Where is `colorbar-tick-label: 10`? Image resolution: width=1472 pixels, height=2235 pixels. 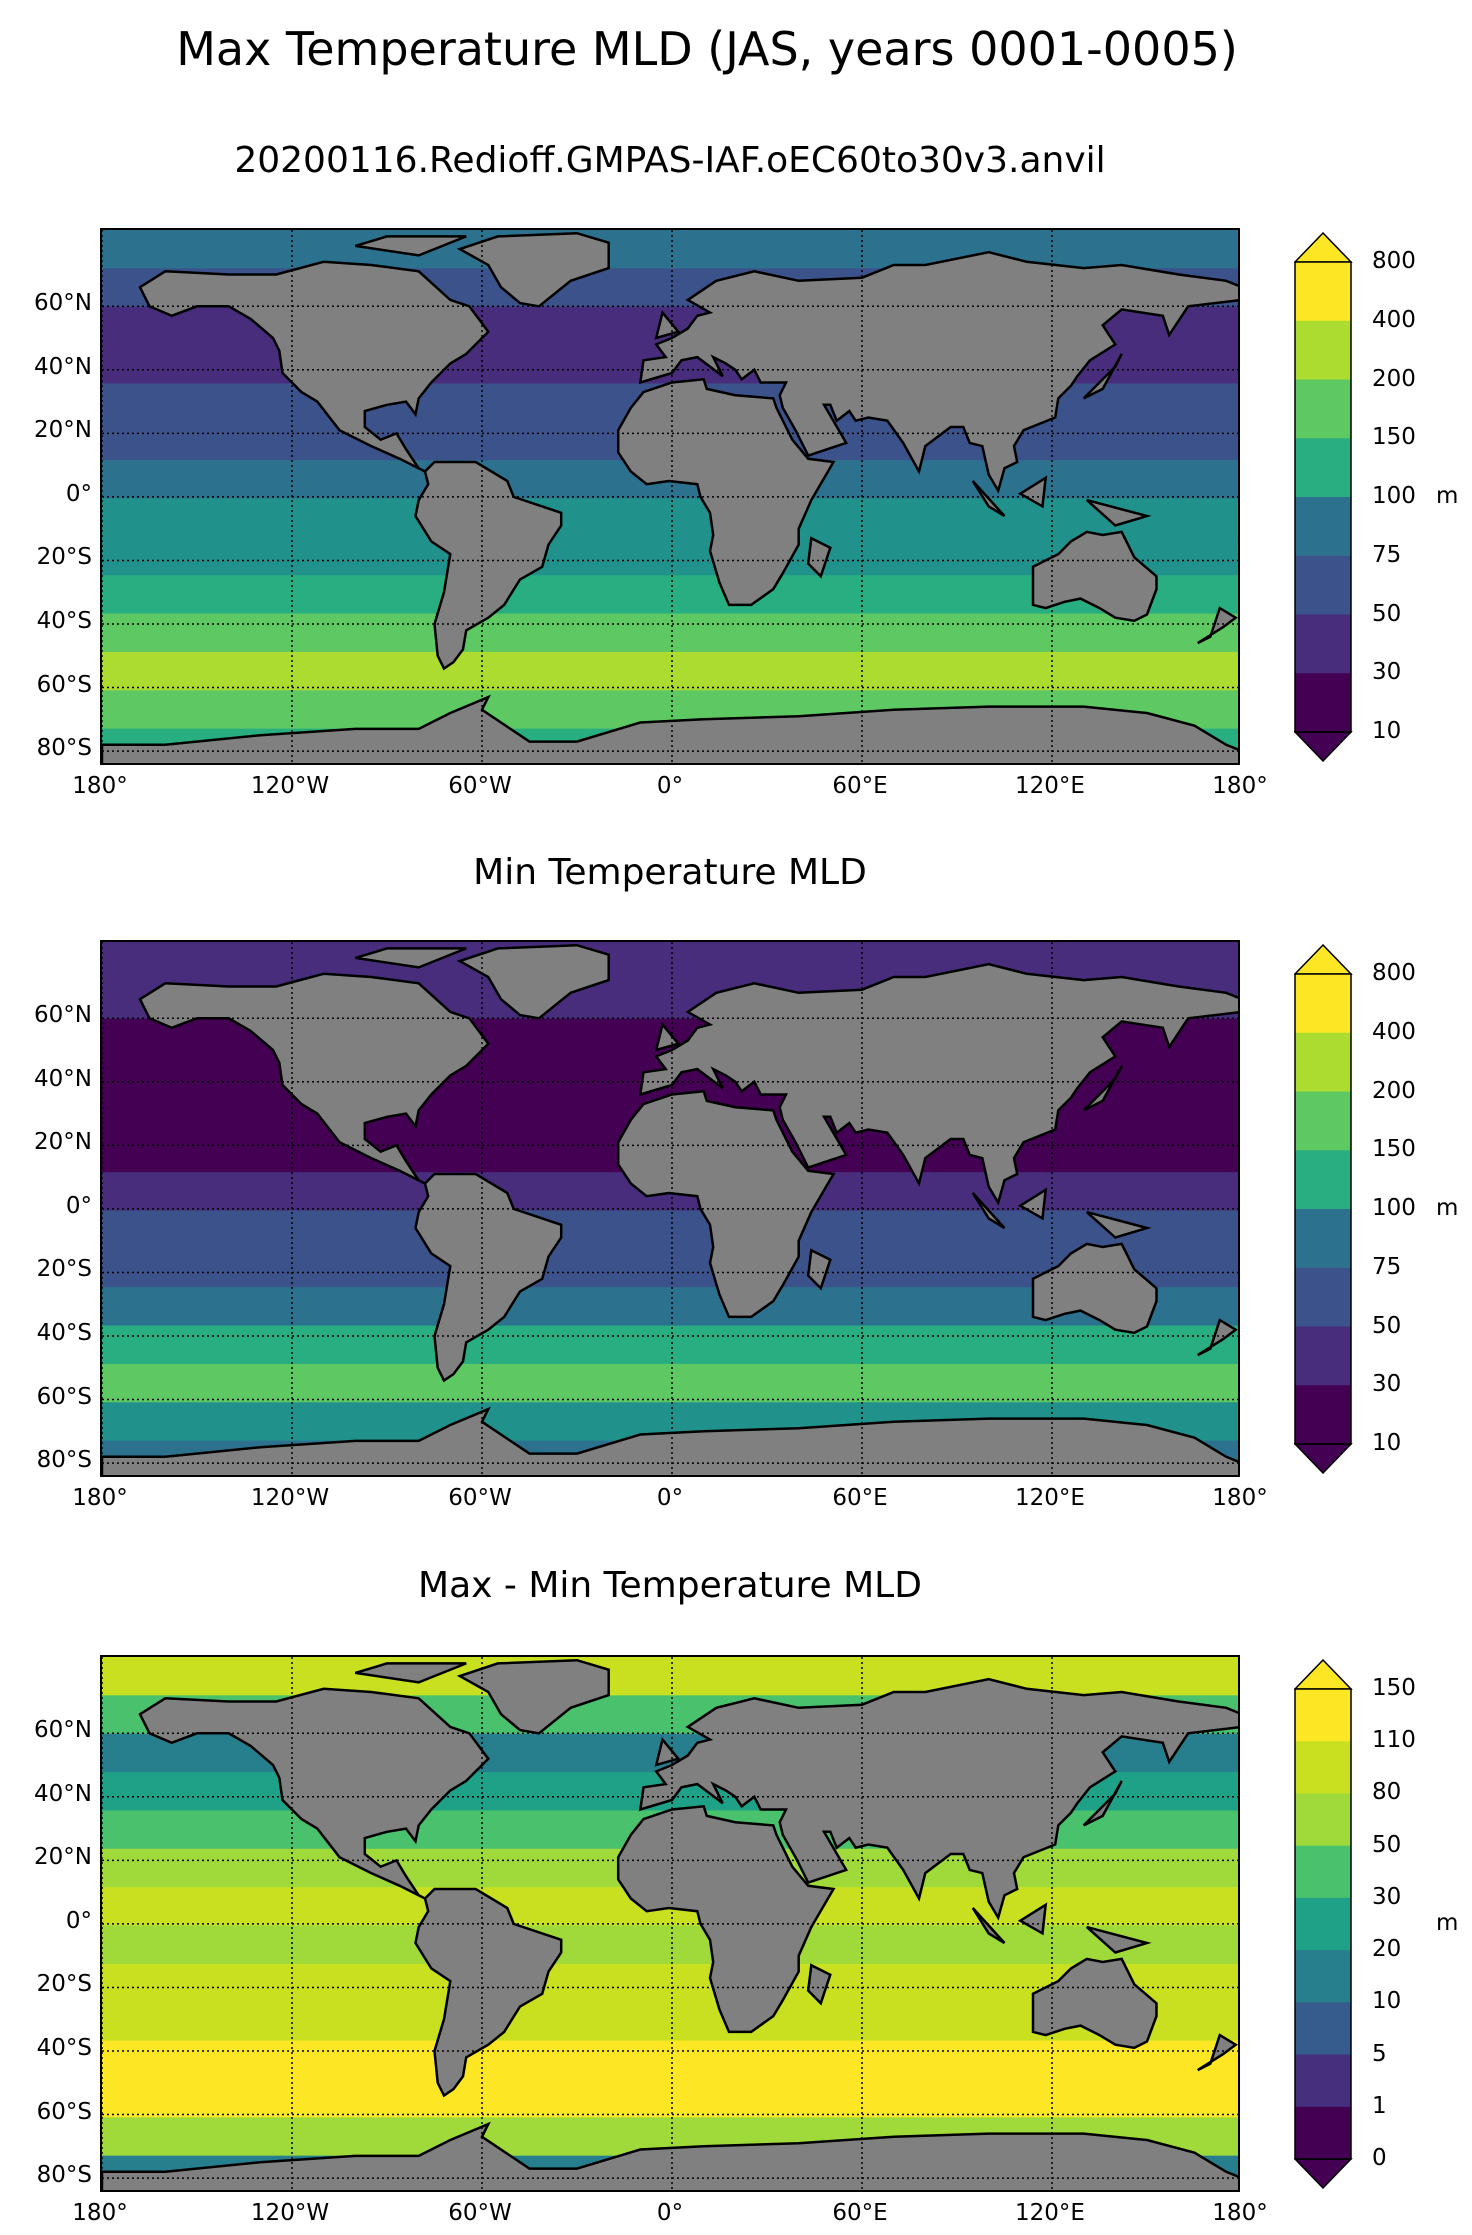
colorbar-tick-label: 10 is located at coordinates (1387, 731).